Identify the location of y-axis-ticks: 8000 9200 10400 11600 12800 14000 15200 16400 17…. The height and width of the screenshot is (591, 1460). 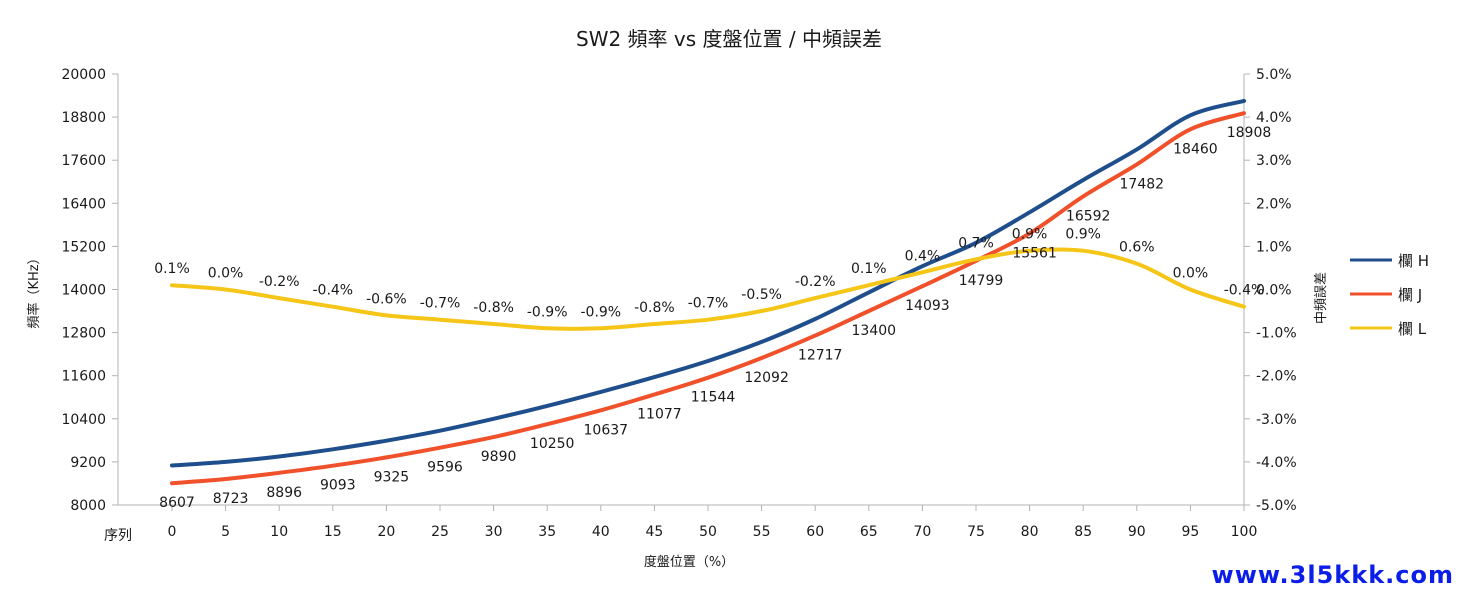
(89, 290).